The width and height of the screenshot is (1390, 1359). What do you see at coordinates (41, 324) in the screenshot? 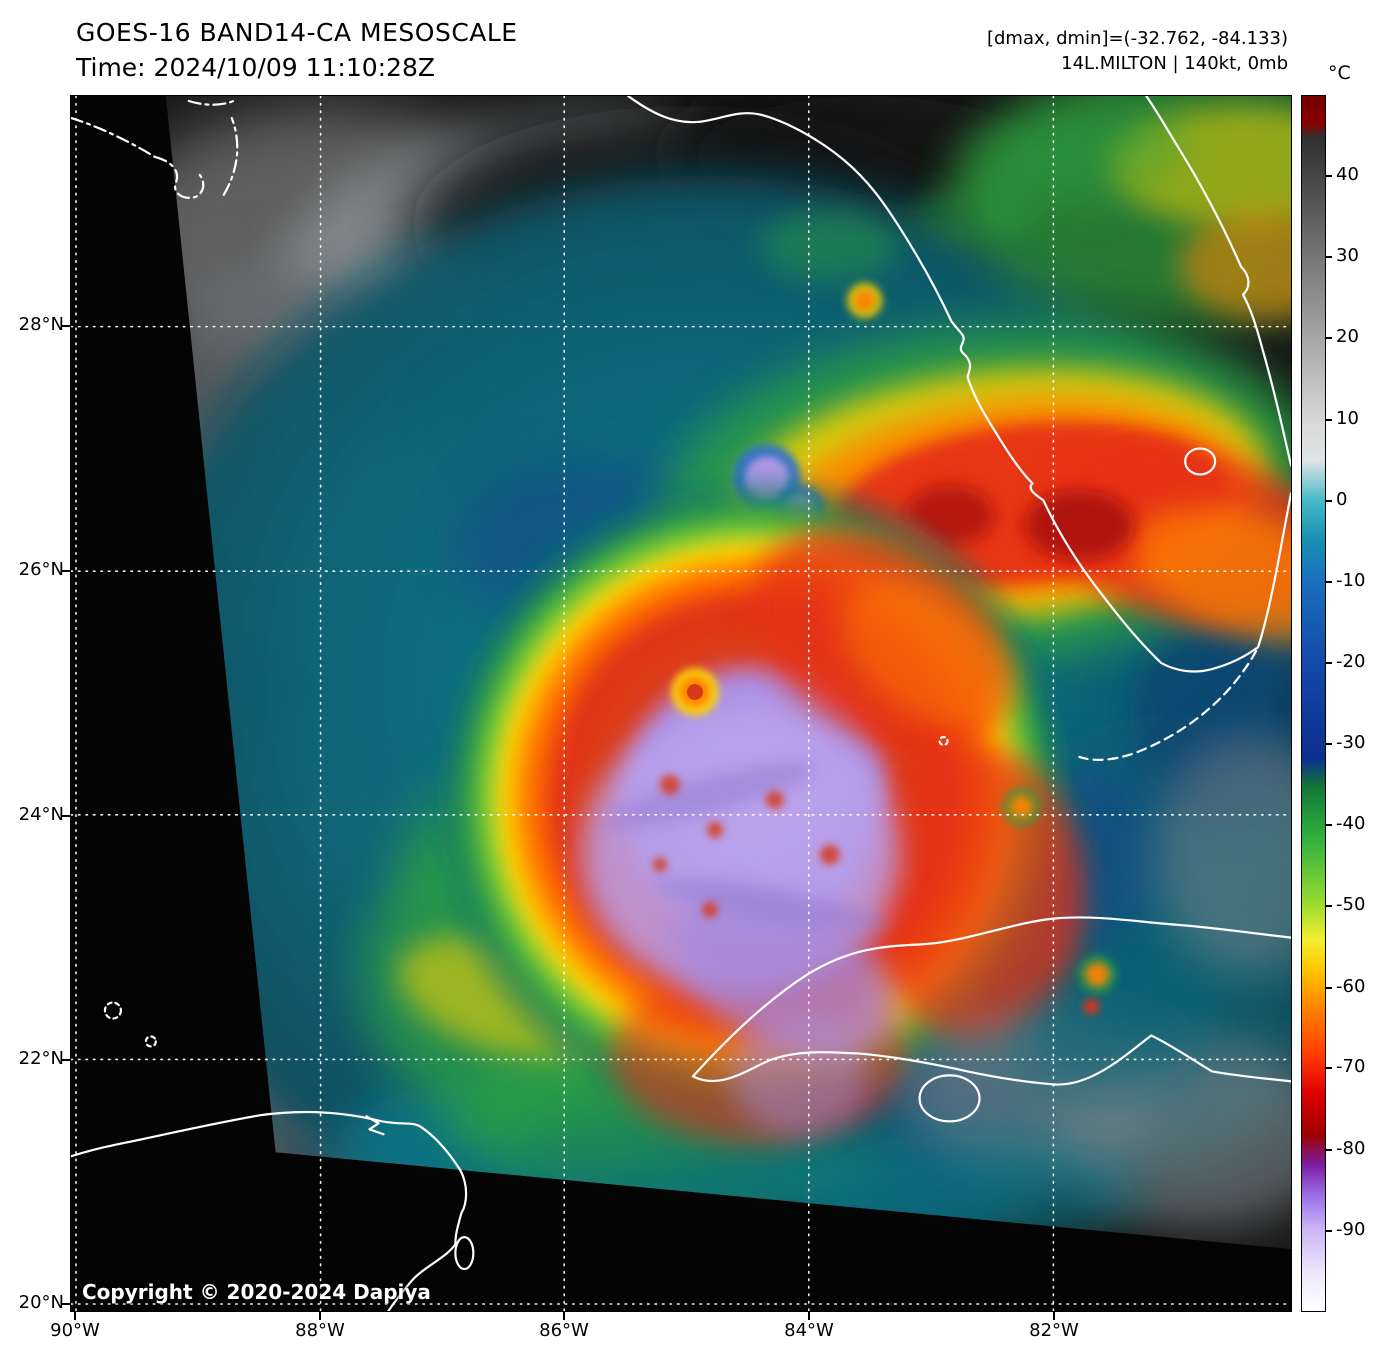
I see `lat-axis-label: 28°N` at bounding box center [41, 324].